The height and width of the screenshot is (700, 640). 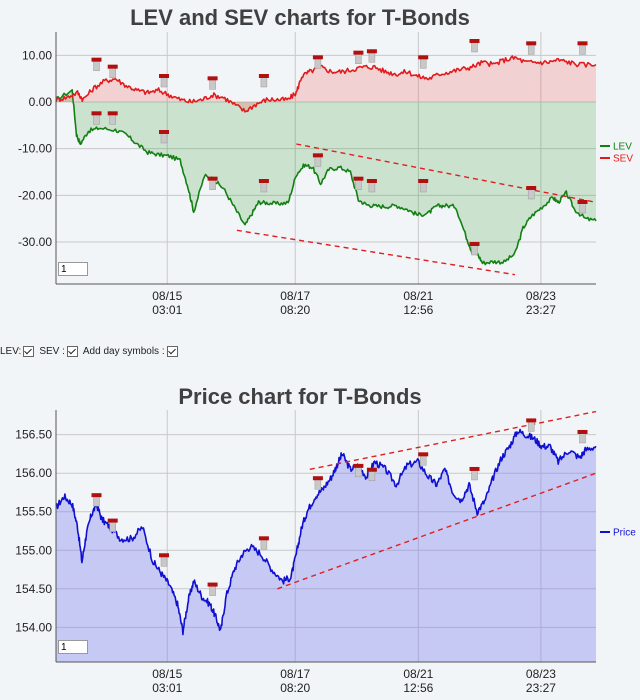 What do you see at coordinates (35, 149) in the screenshot?
I see `y-tick-label-2: -10.00` at bounding box center [35, 149].